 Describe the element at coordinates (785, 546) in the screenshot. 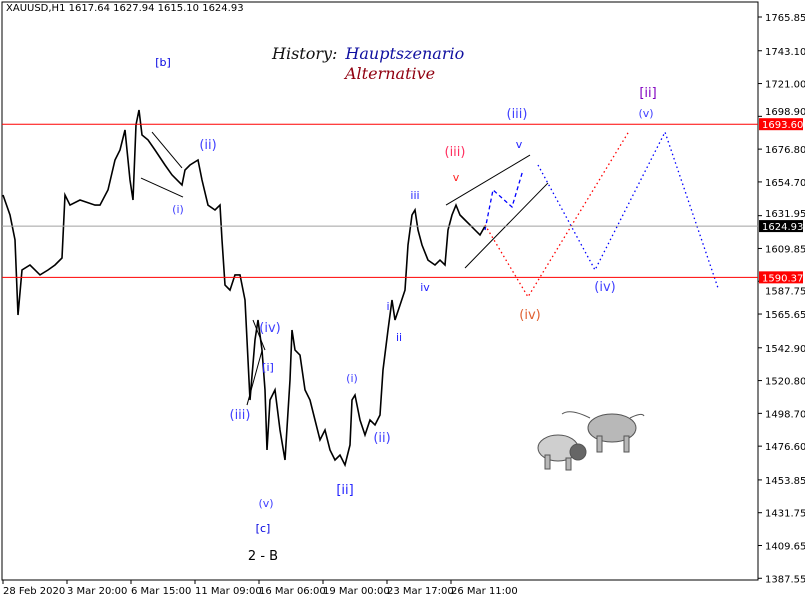

I see `y-tick-label: 1409.65` at that location.